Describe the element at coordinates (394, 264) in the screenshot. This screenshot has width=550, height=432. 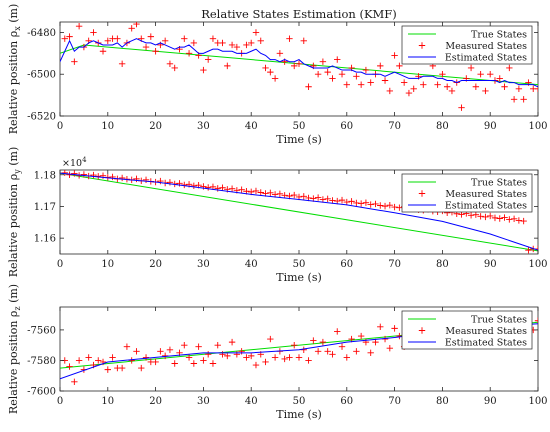
I see `x-tick-label: 70` at that location.